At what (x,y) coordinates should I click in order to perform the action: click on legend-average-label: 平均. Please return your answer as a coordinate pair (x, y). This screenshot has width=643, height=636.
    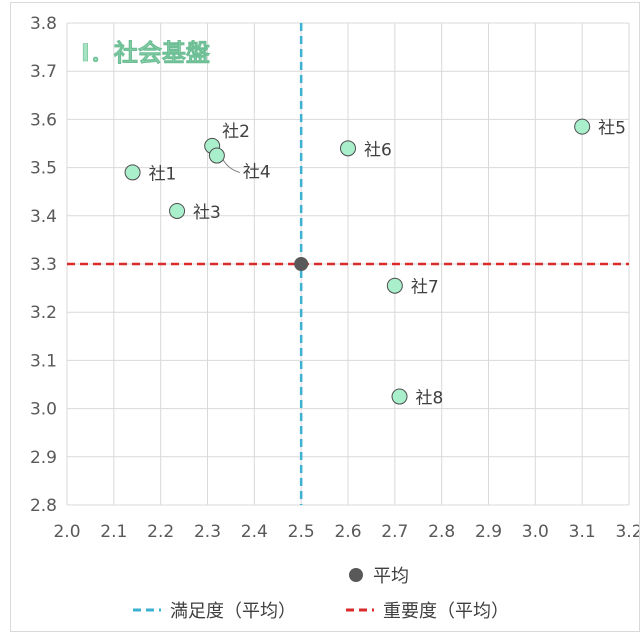
    Looking at the image, I should click on (391, 576).